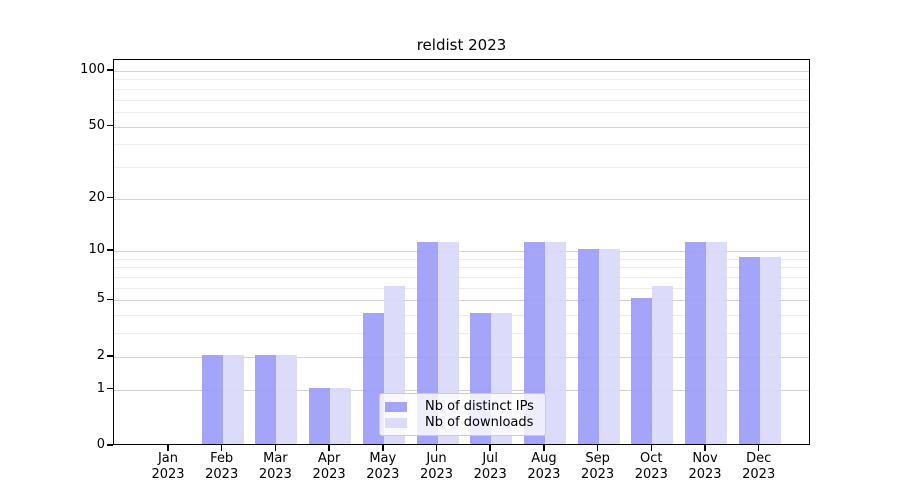 Image resolution: width=900 pixels, height=500 pixels. I want to click on y-tick-label: 5, so click(100, 299).